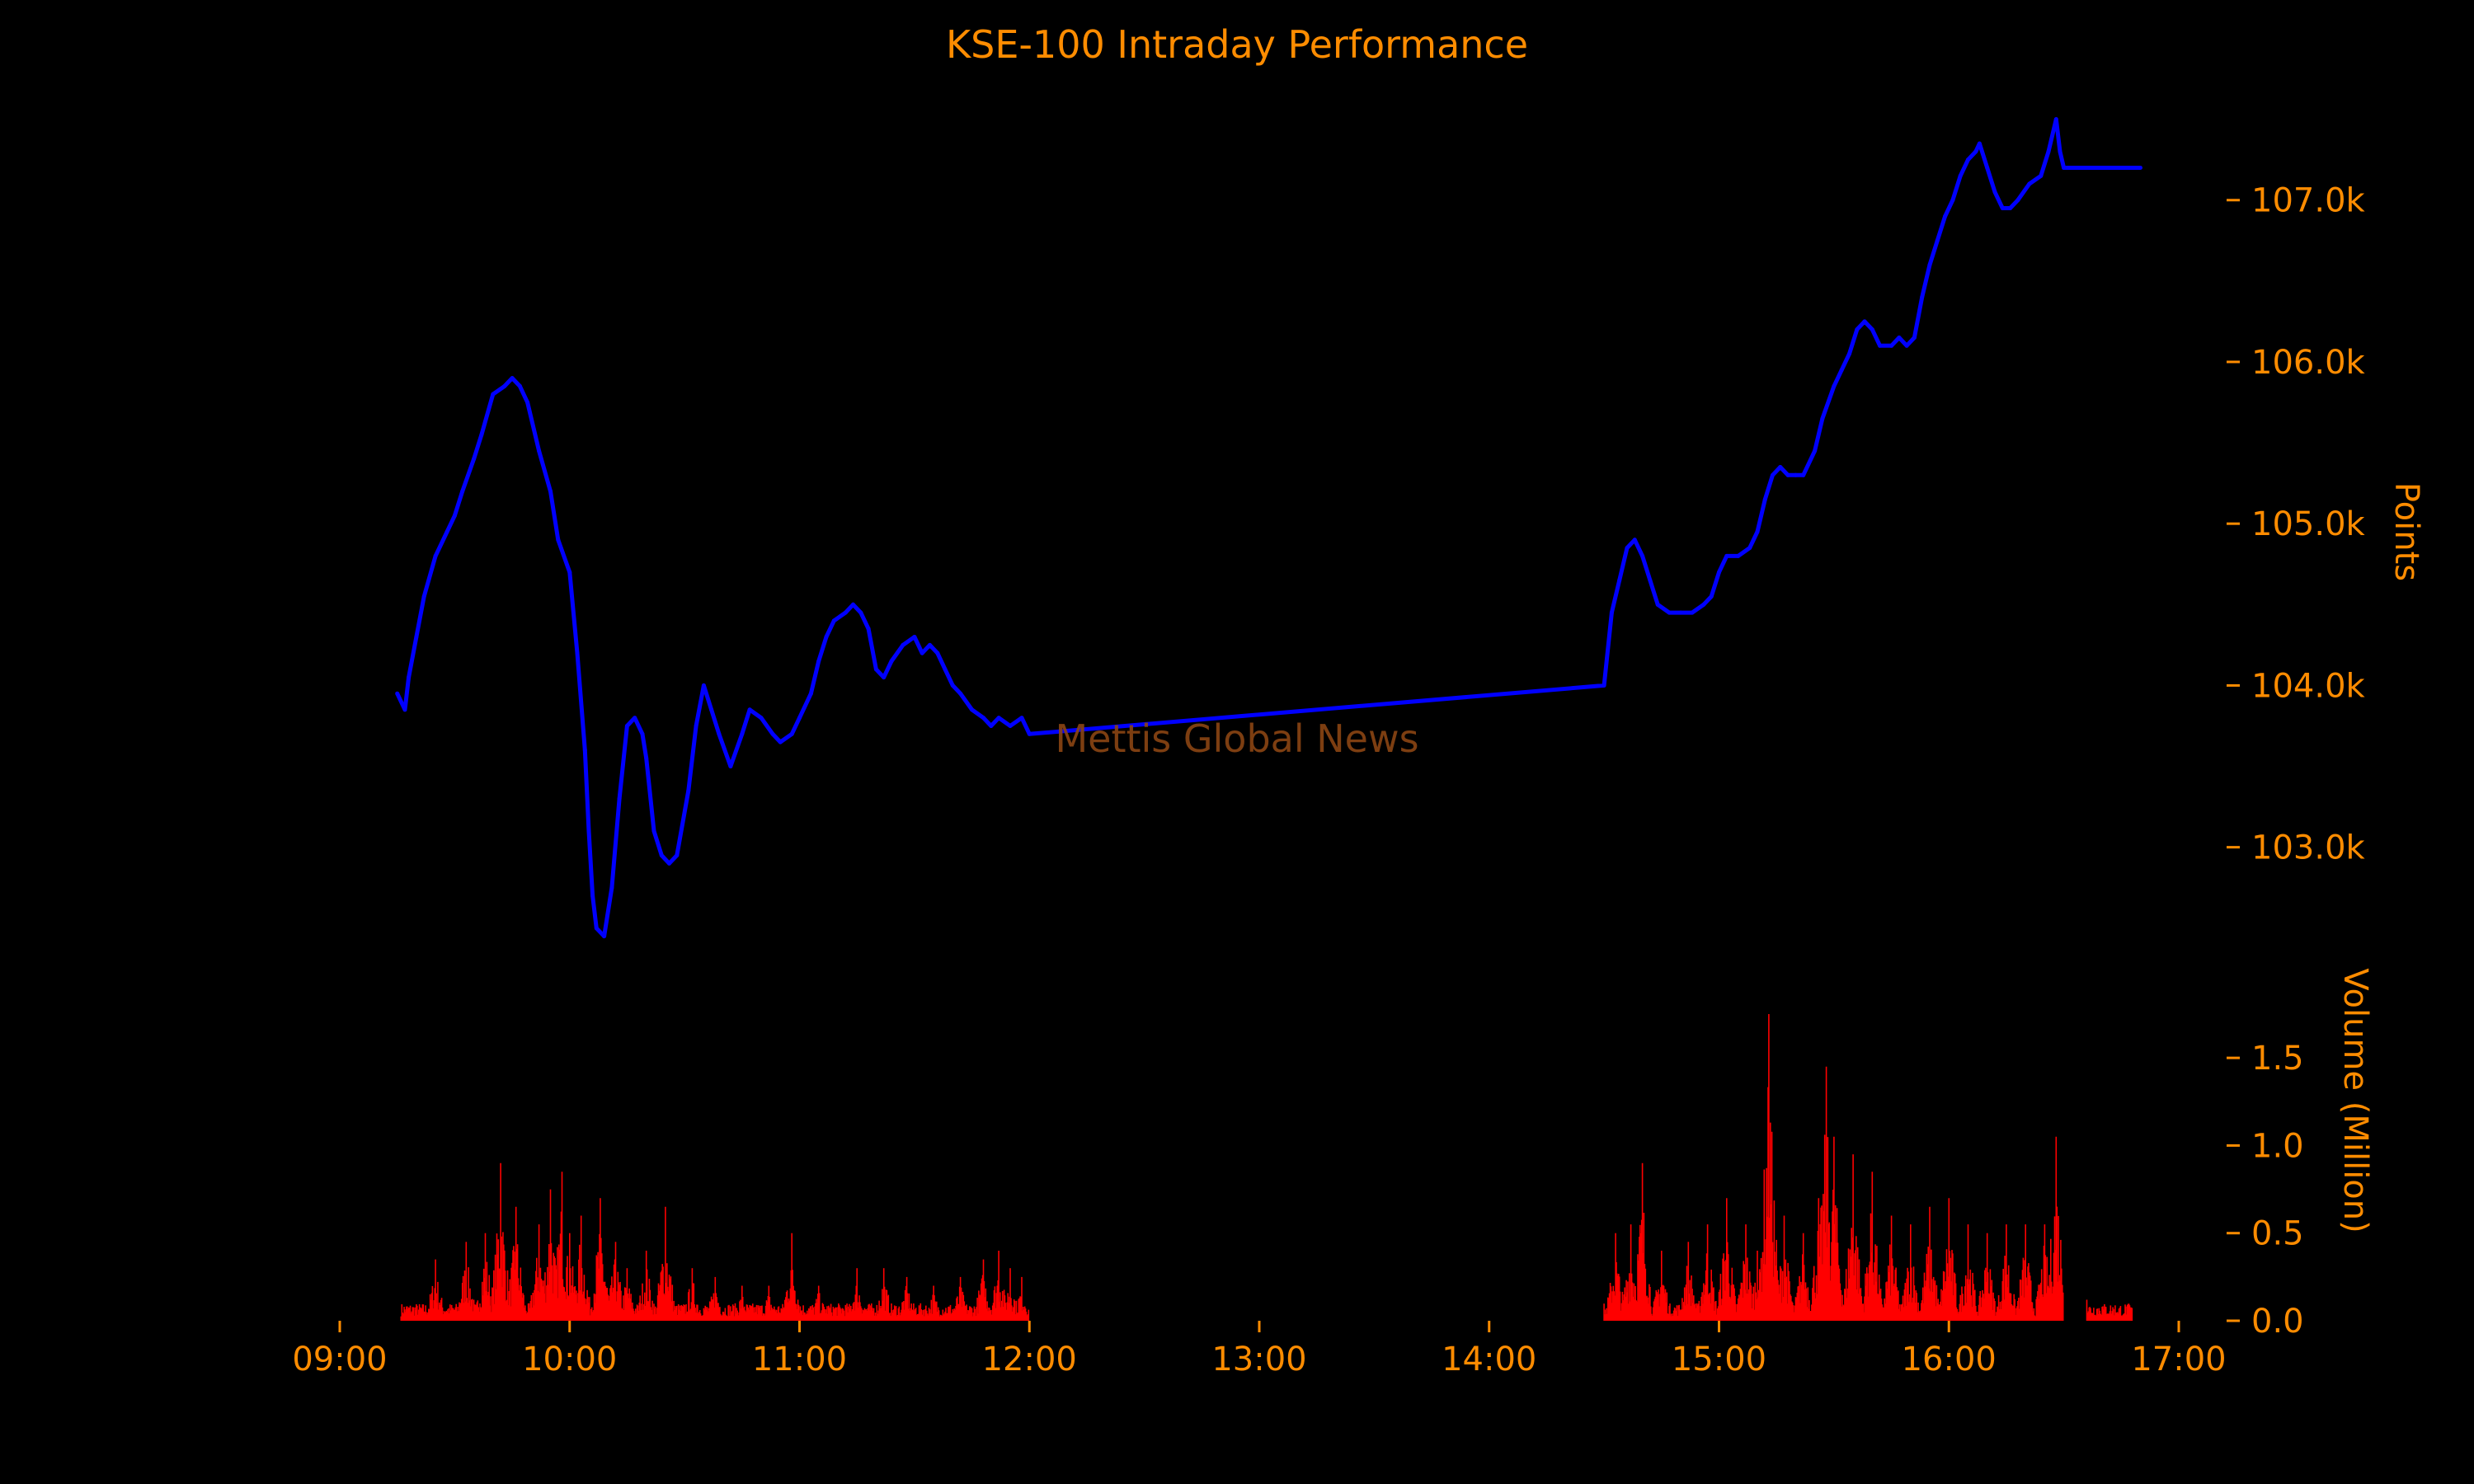  What do you see at coordinates (1236, 738) in the screenshot?
I see `watermark: Mettis Global News` at bounding box center [1236, 738].